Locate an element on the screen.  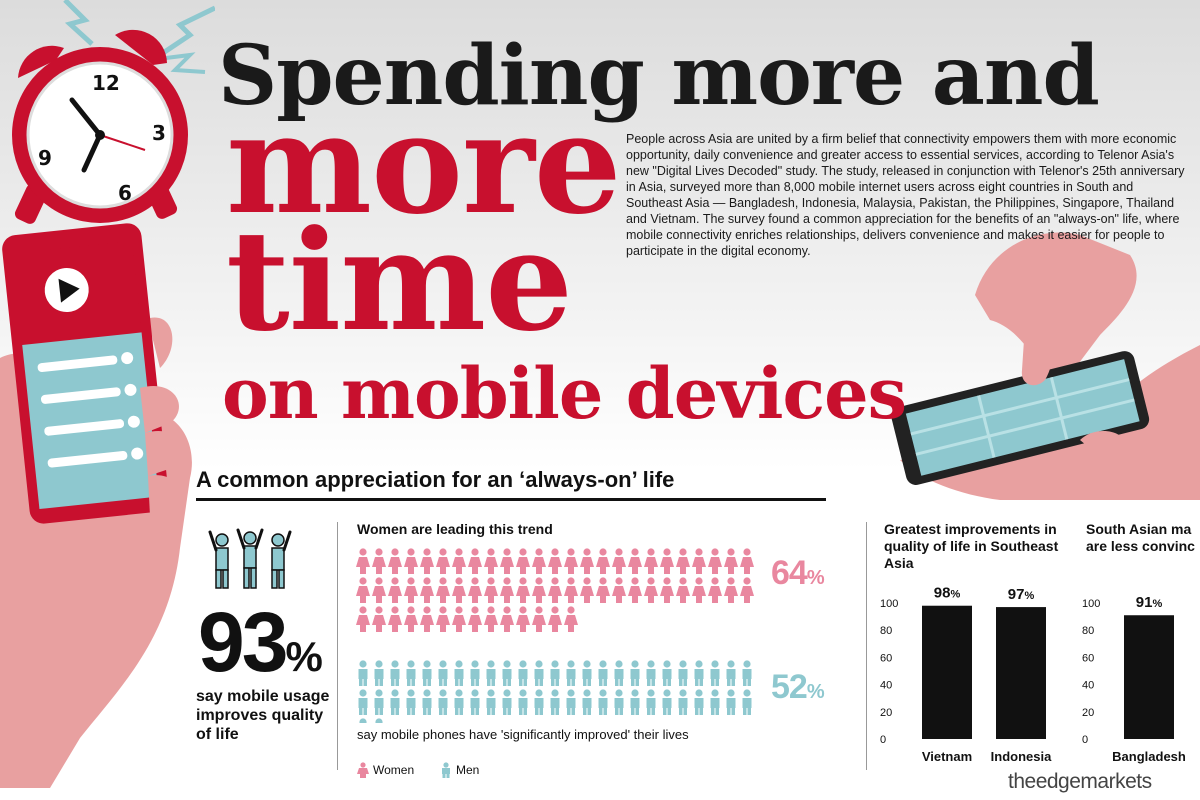
title-line-1: Spending more and is located at coordinates (659, 76).